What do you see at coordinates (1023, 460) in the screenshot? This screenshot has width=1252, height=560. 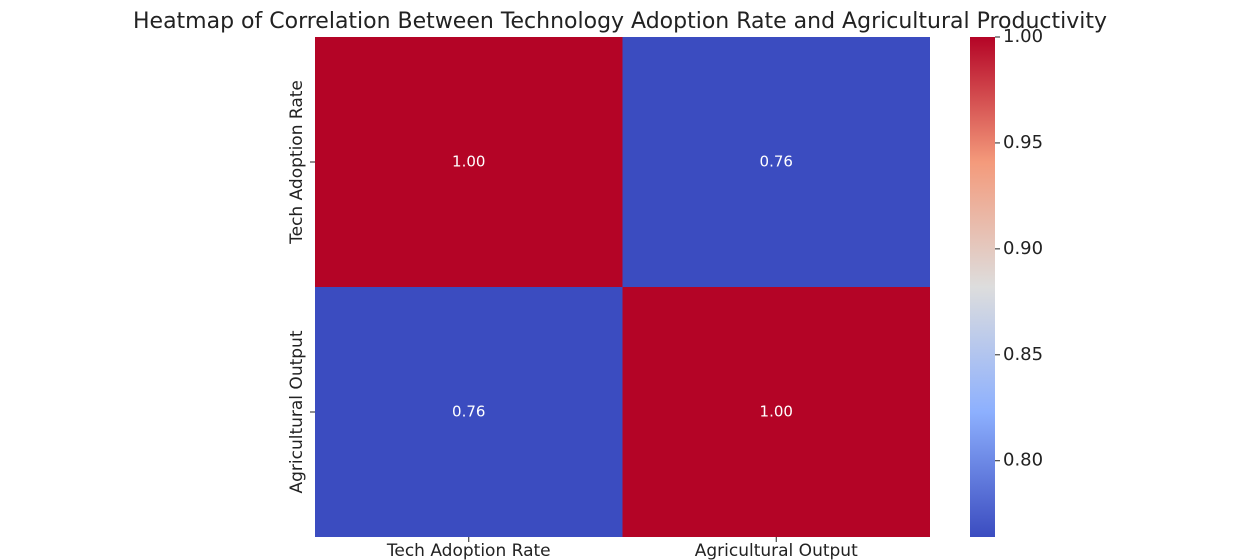 I see `colorbar-tick-label: 0.80` at bounding box center [1023, 460].